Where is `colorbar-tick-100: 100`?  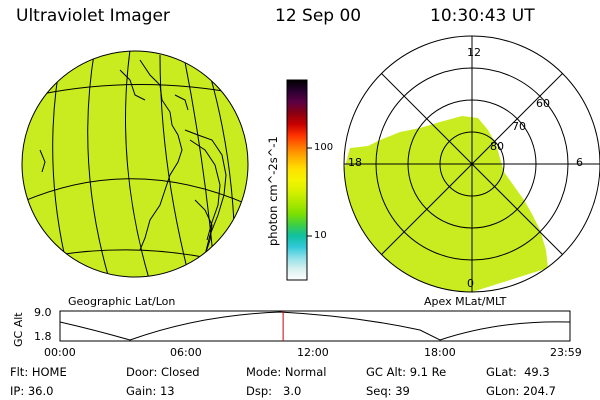
colorbar-tick-100: 100 is located at coordinates (324, 147).